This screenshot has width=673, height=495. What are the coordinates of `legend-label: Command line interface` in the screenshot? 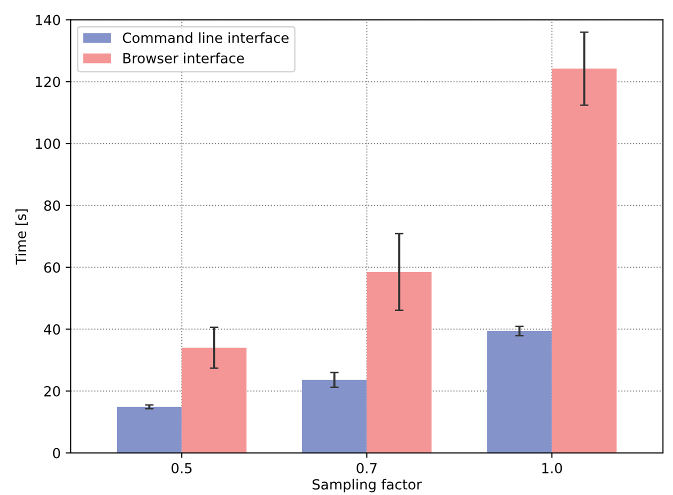 It's located at (205, 38).